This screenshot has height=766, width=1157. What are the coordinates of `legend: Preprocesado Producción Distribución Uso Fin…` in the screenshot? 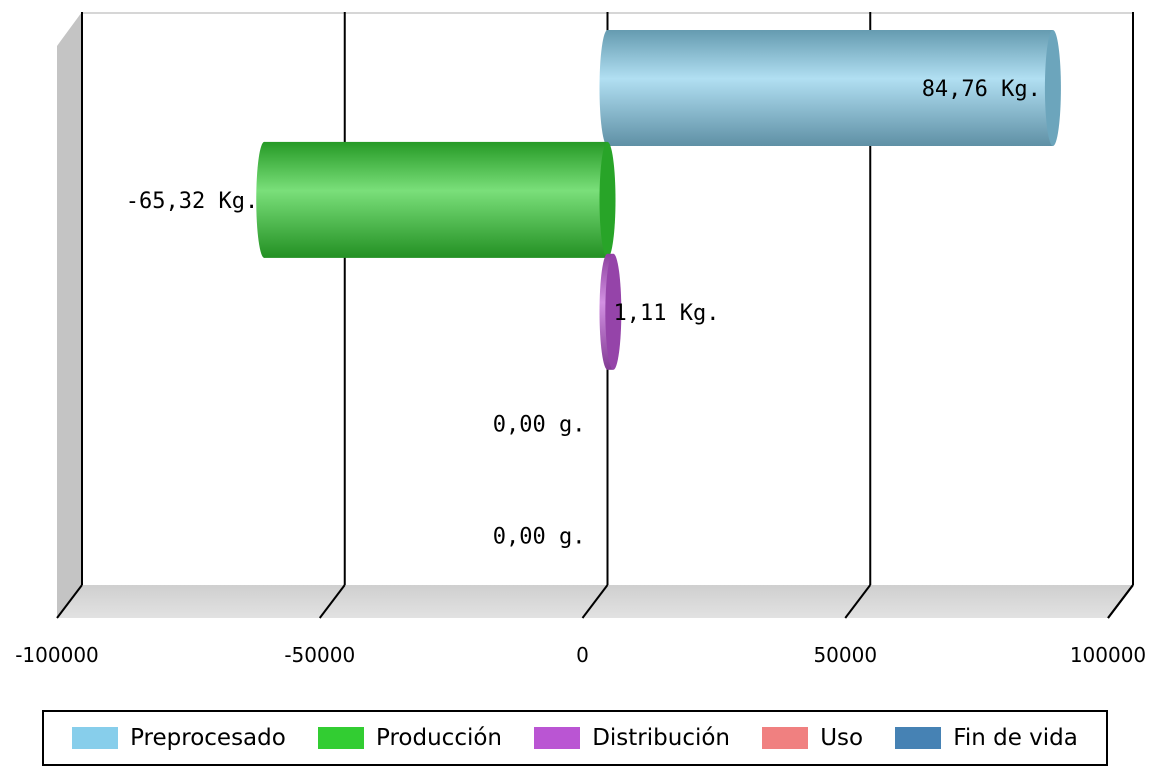 It's located at (575, 738).